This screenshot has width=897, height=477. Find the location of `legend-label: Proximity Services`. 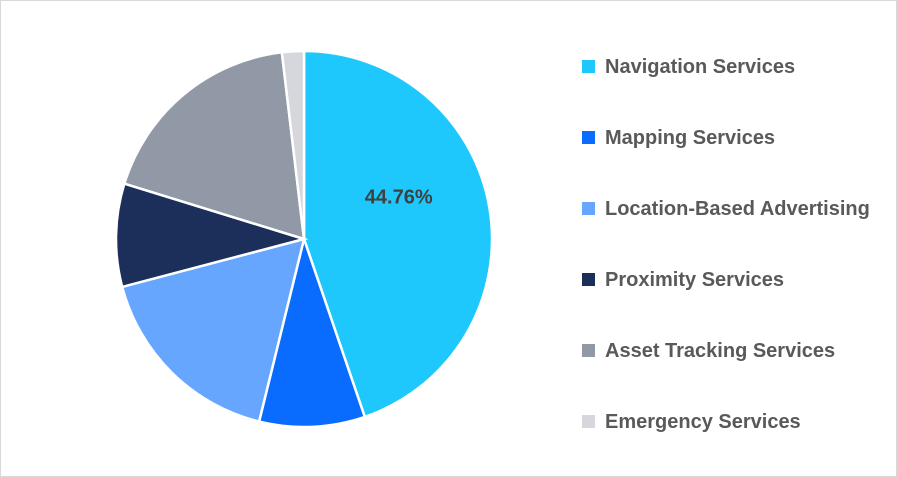

legend-label: Proximity Services is located at coordinates (694, 280).